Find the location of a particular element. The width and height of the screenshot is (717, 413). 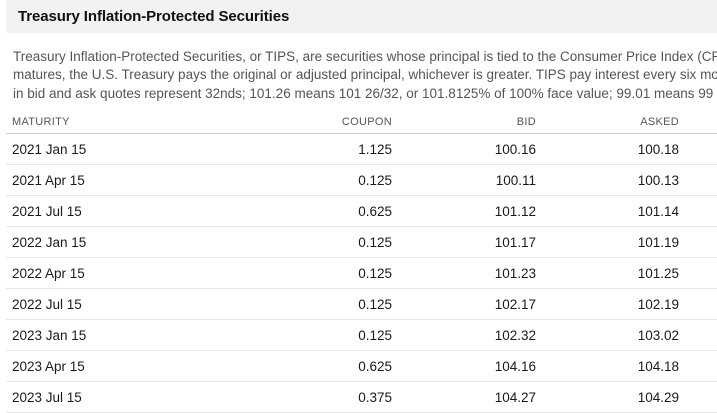

cell-asked: 100.18 is located at coordinates (607, 149).